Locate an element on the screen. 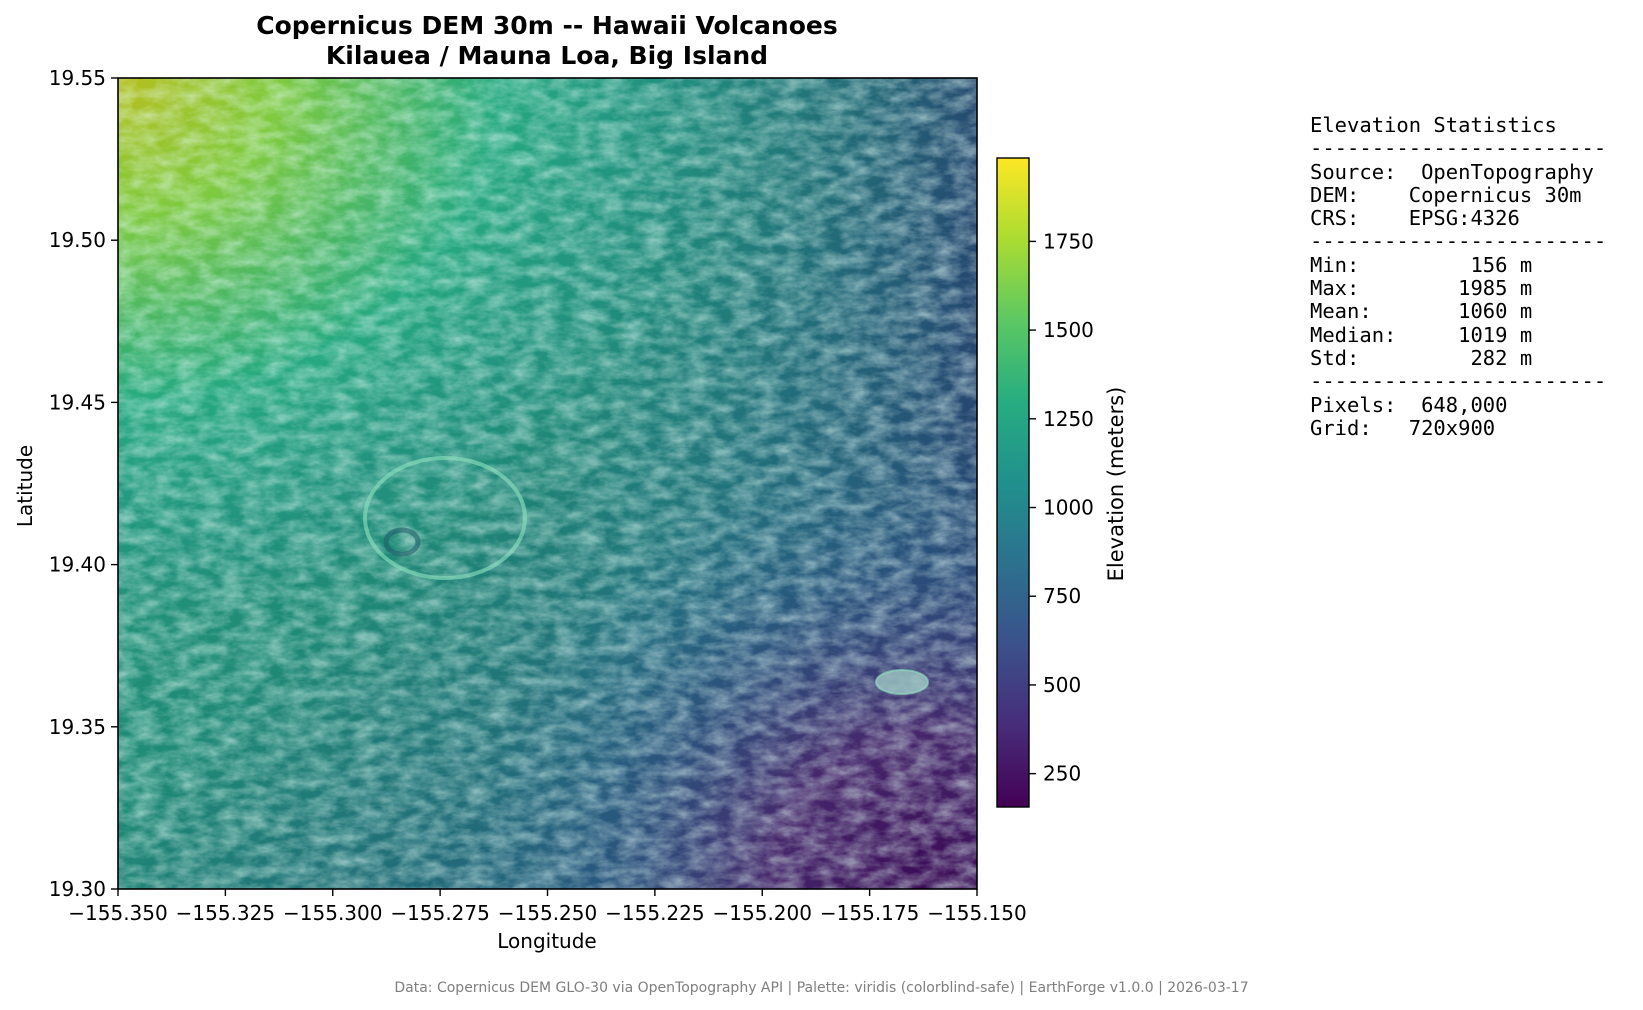 The height and width of the screenshot is (1010, 1643). caldera-features is located at coordinates (646, 575).